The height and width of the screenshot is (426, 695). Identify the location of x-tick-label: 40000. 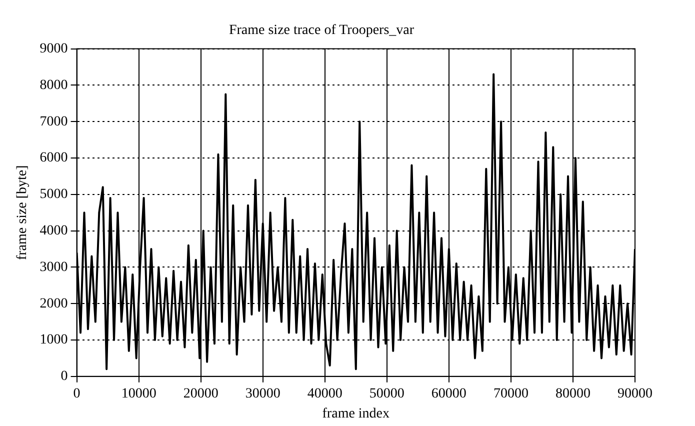
(324, 394).